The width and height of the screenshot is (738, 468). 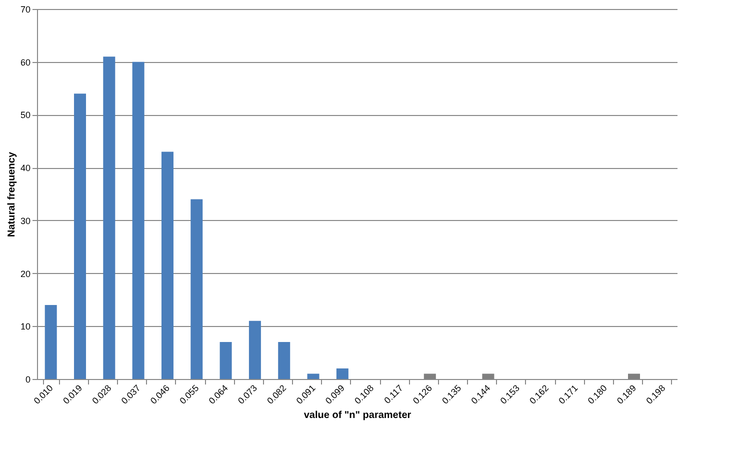 What do you see at coordinates (12, 195) in the screenshot?
I see `y-axis-title: Natural frequency` at bounding box center [12, 195].